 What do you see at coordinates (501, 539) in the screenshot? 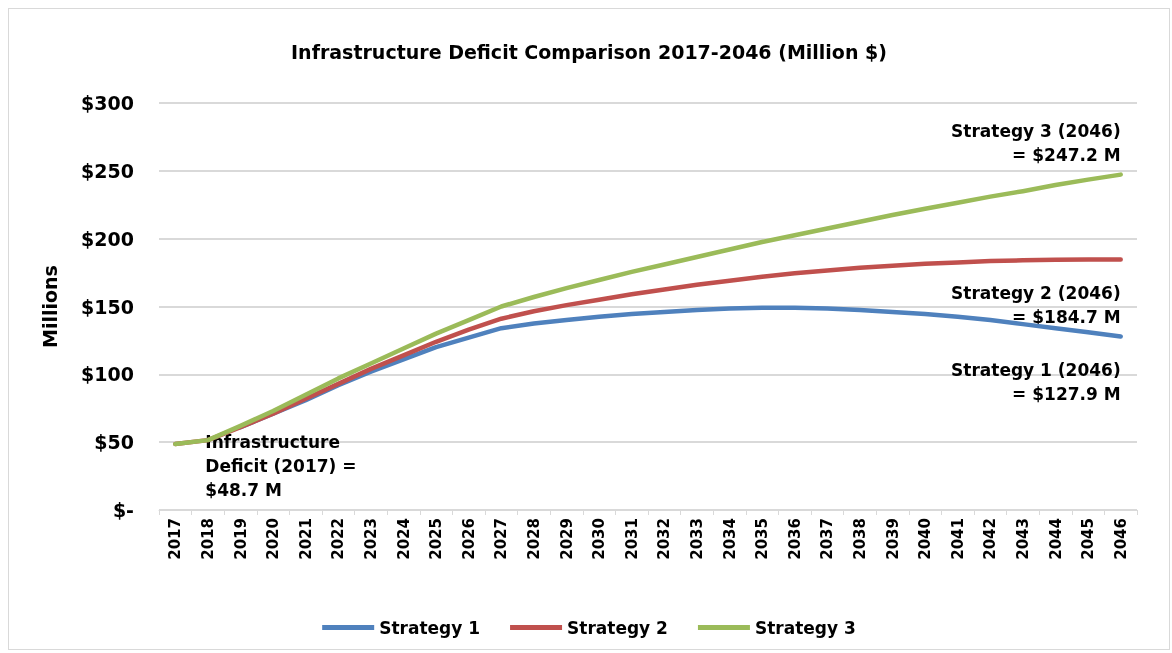
I see `x-tick-label: 2027` at bounding box center [501, 539].